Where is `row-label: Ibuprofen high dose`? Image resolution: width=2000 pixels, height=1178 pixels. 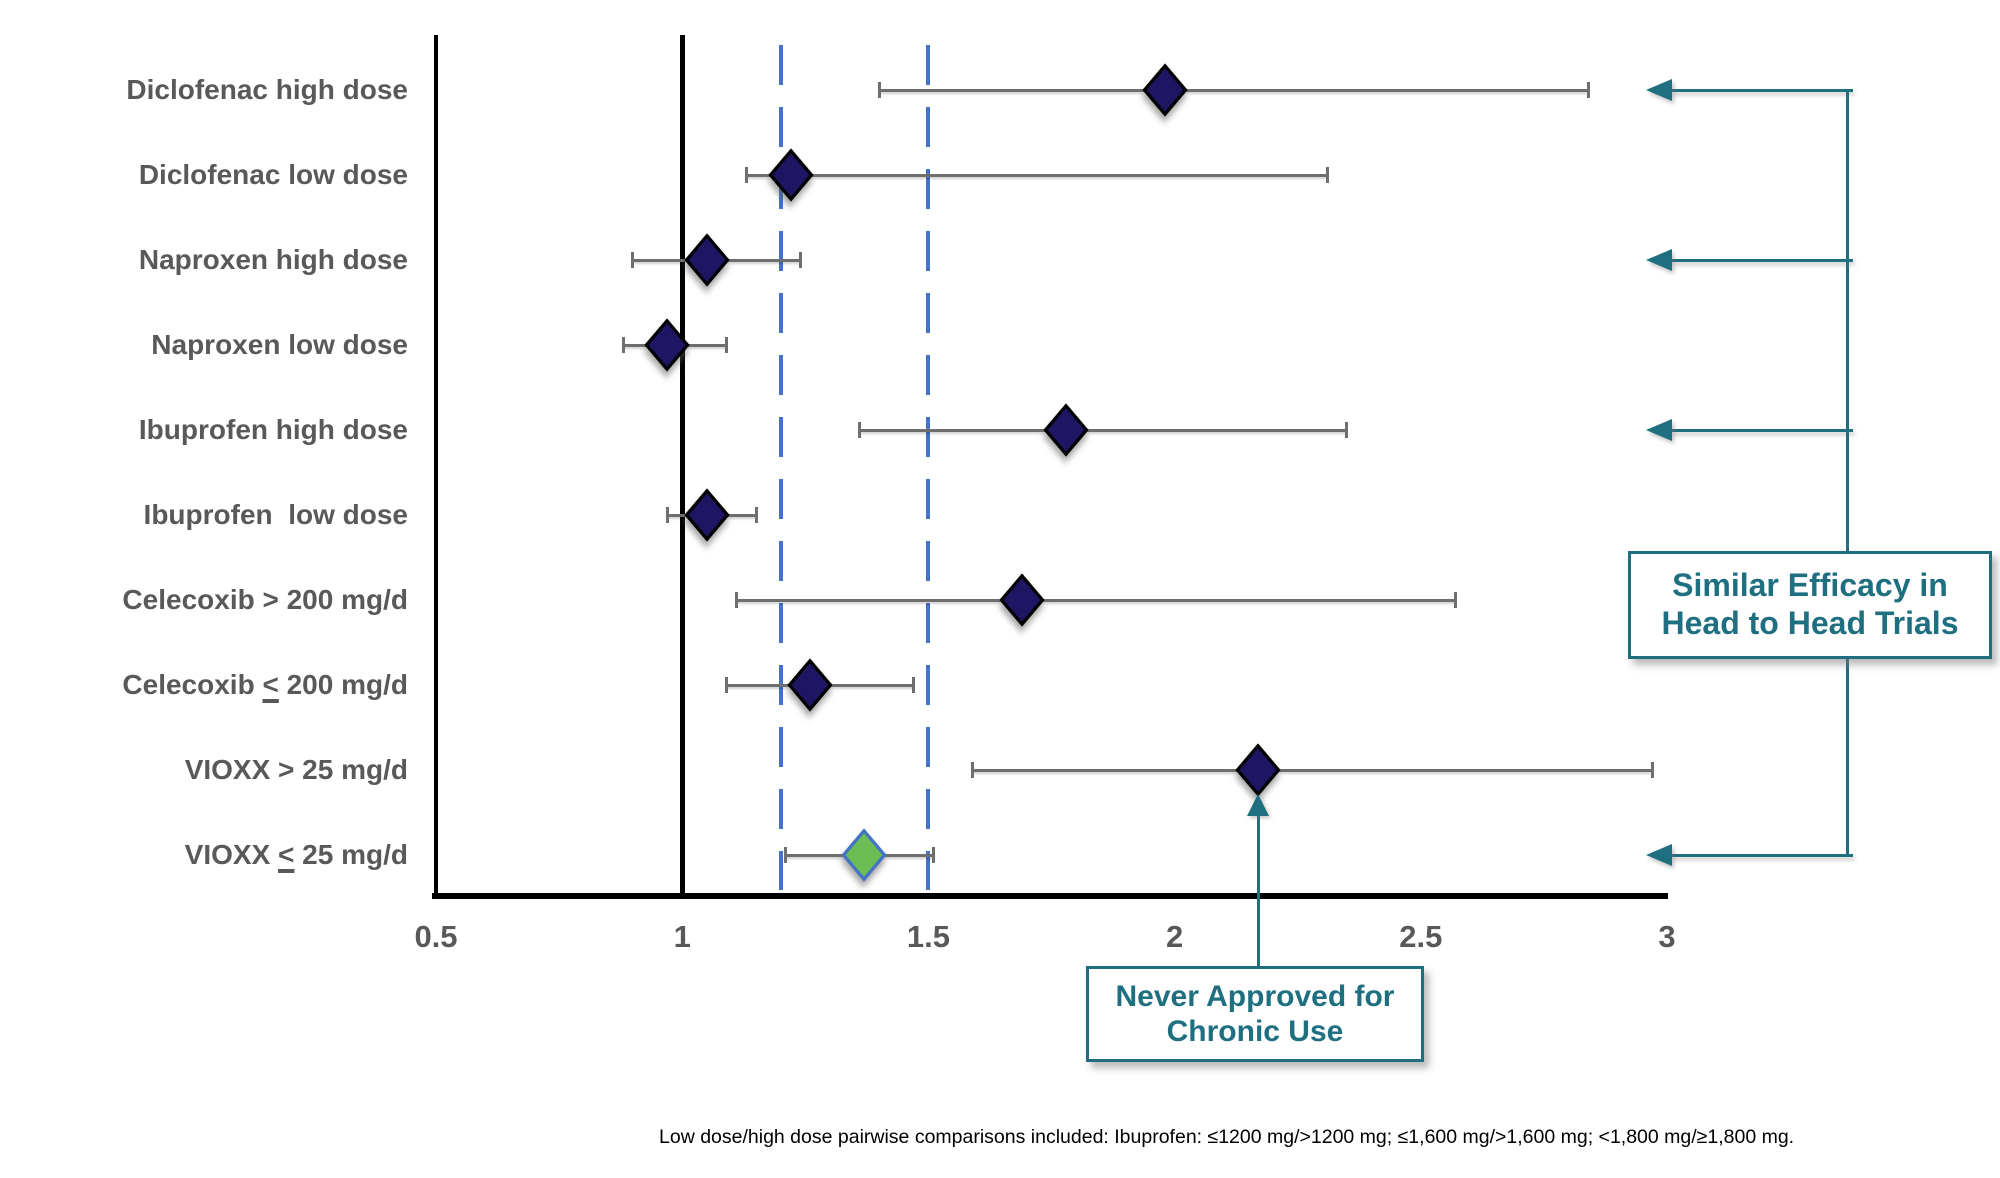
row-label: Ibuprofen high dose is located at coordinates (273, 429).